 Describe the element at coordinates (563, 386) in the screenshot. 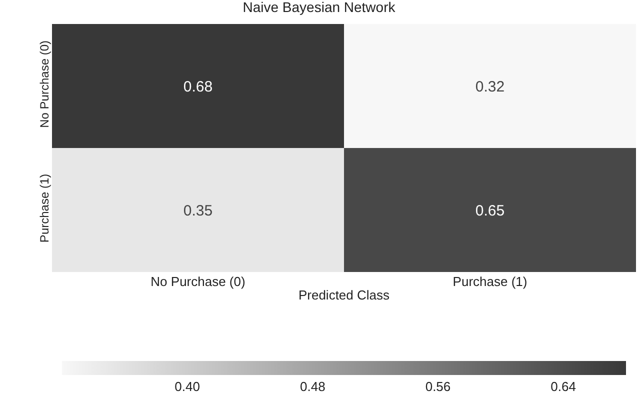

I see `color-bar-label: 0.64` at that location.